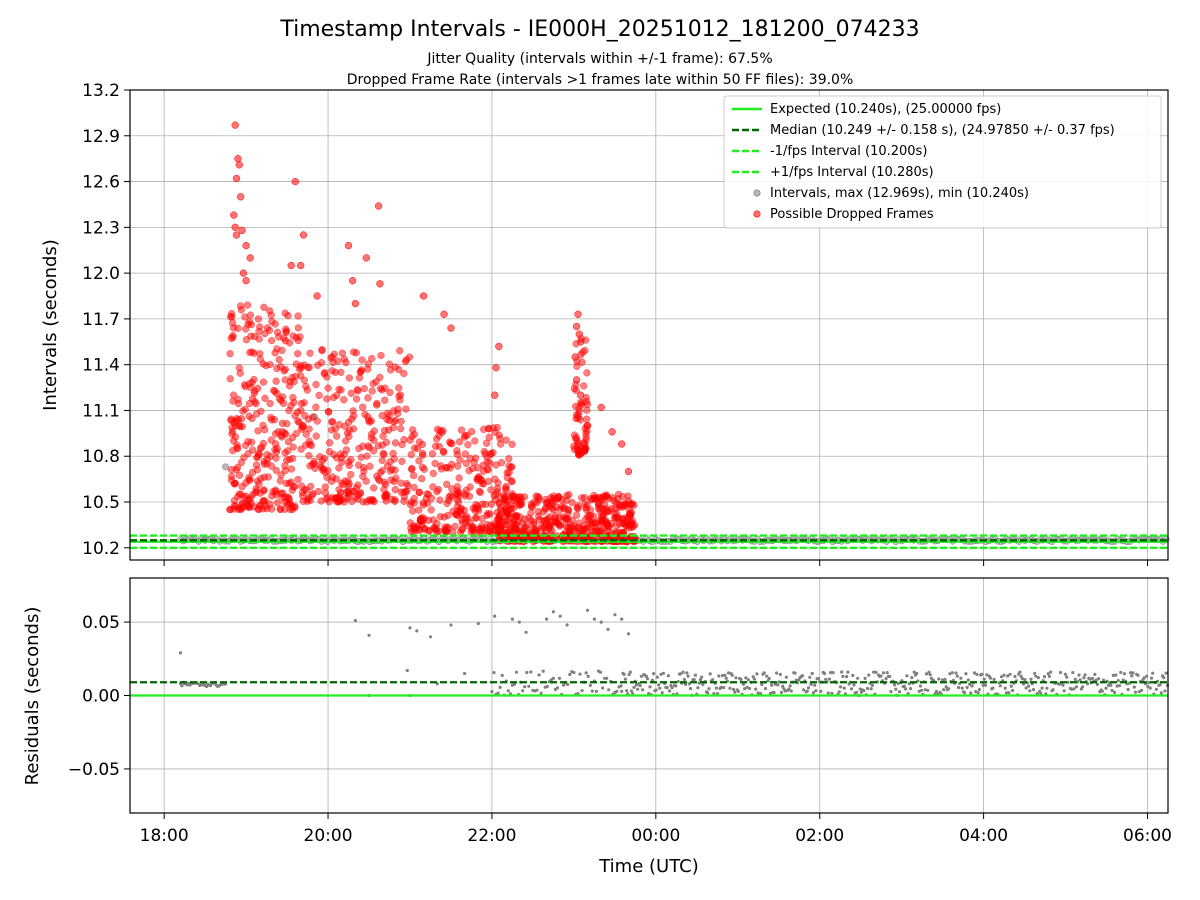  I want to click on interval-point, so click(226, 467).